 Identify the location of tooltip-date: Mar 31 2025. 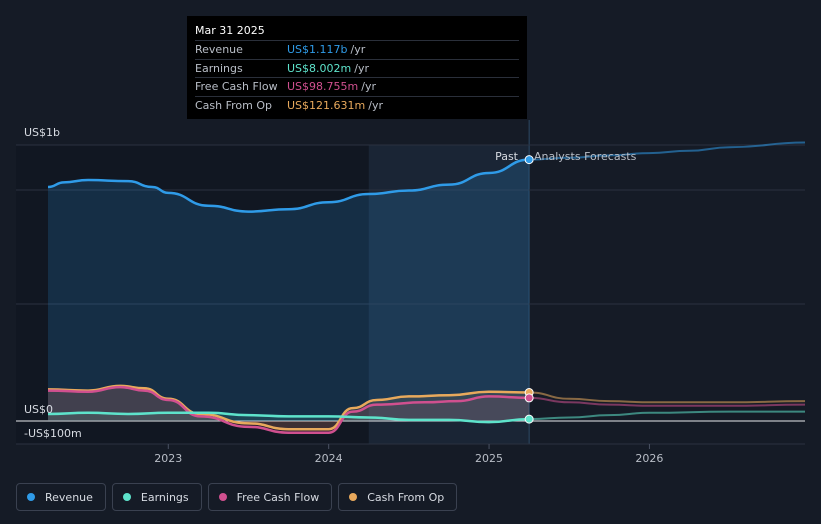
(230, 30).